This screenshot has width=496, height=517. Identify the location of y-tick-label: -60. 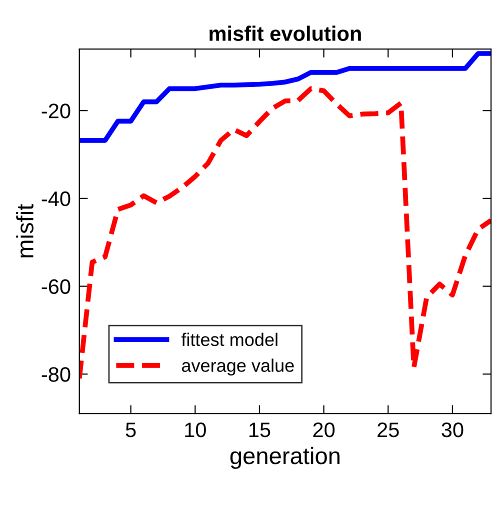
(56, 286).